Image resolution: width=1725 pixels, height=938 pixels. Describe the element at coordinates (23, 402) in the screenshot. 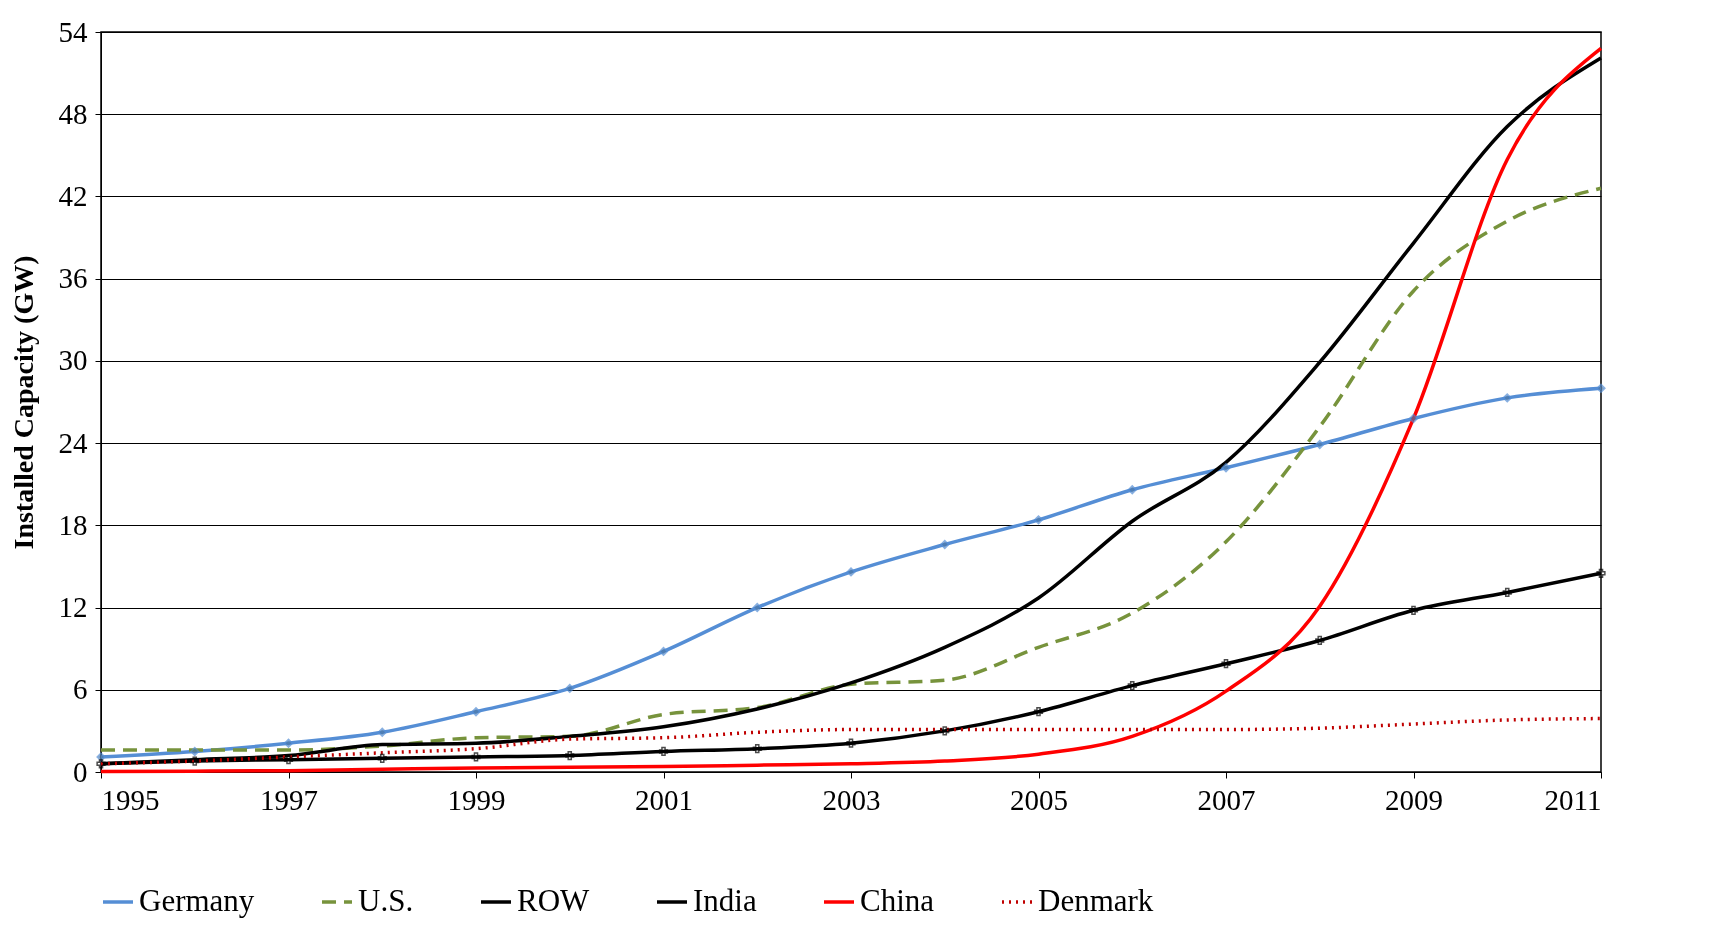

I see `y-axis-title: Installed Capacity (GW)` at that location.